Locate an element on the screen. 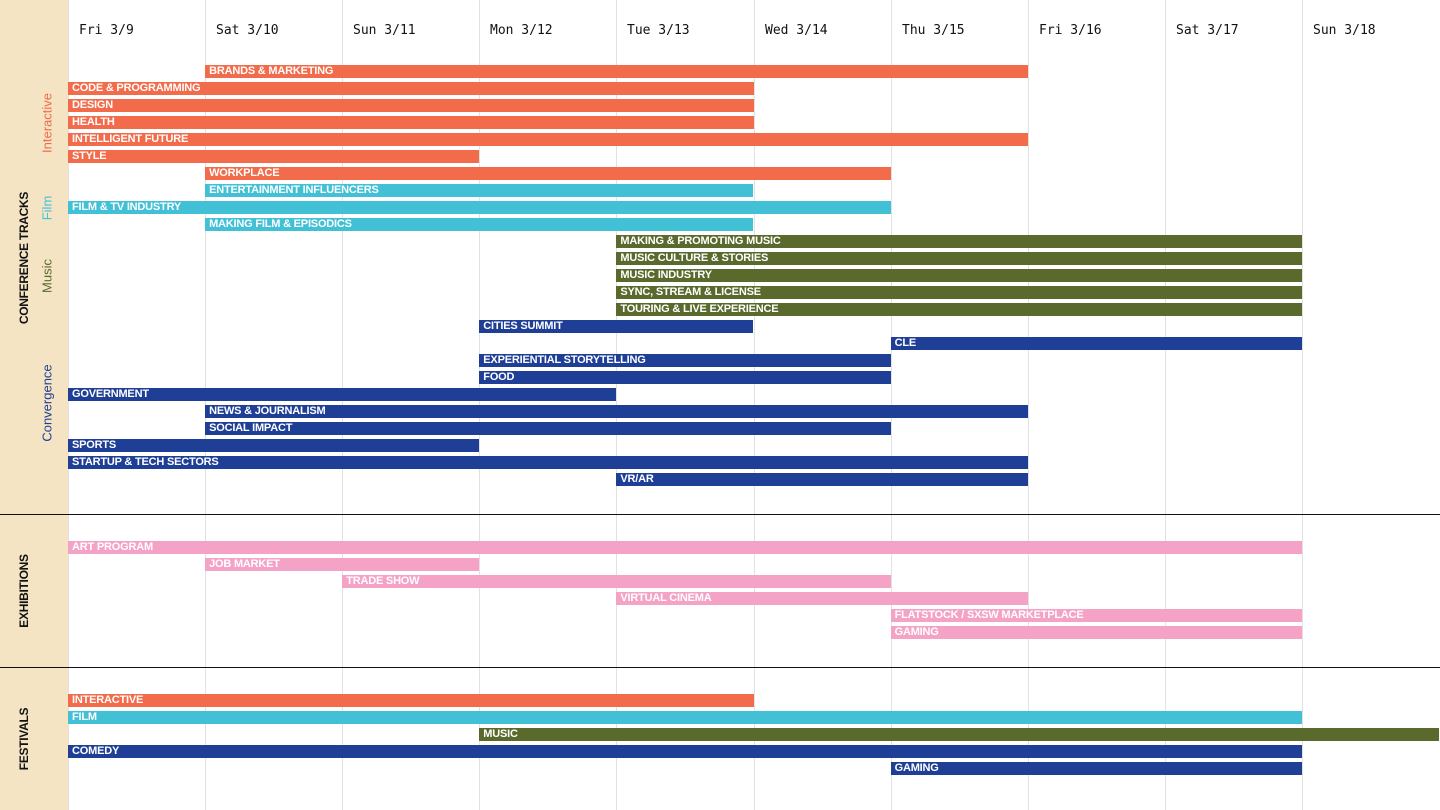 The height and width of the screenshot is (810, 1440). schedule-bar: VR/AR is located at coordinates (822, 479).